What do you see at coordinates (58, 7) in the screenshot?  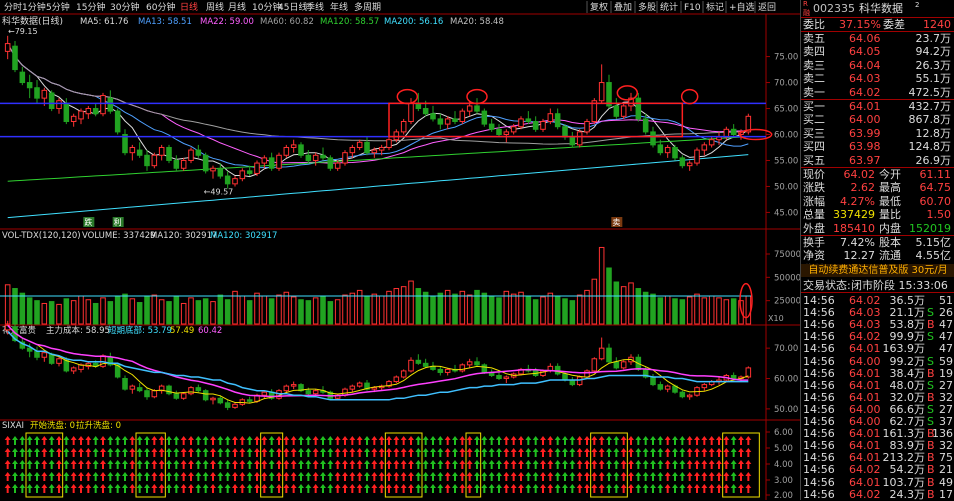 I see `tab-2: 5分钟` at bounding box center [58, 7].